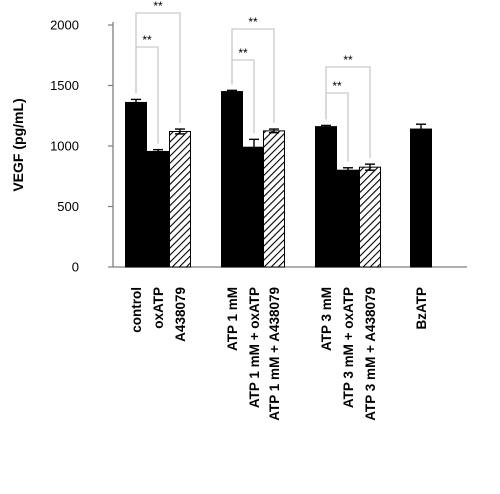  I want to click on bar-a438079, so click(180, 199).